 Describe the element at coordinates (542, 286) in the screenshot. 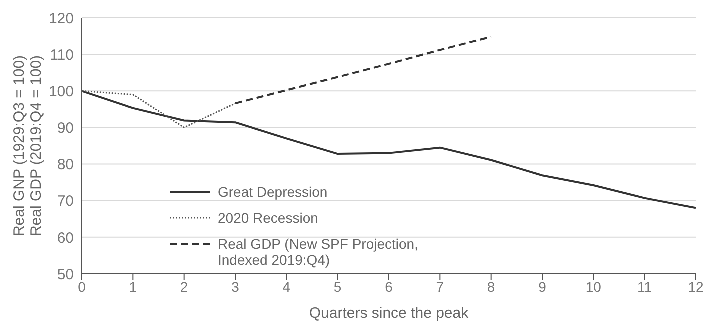

I see `x-tick-label: 9` at that location.